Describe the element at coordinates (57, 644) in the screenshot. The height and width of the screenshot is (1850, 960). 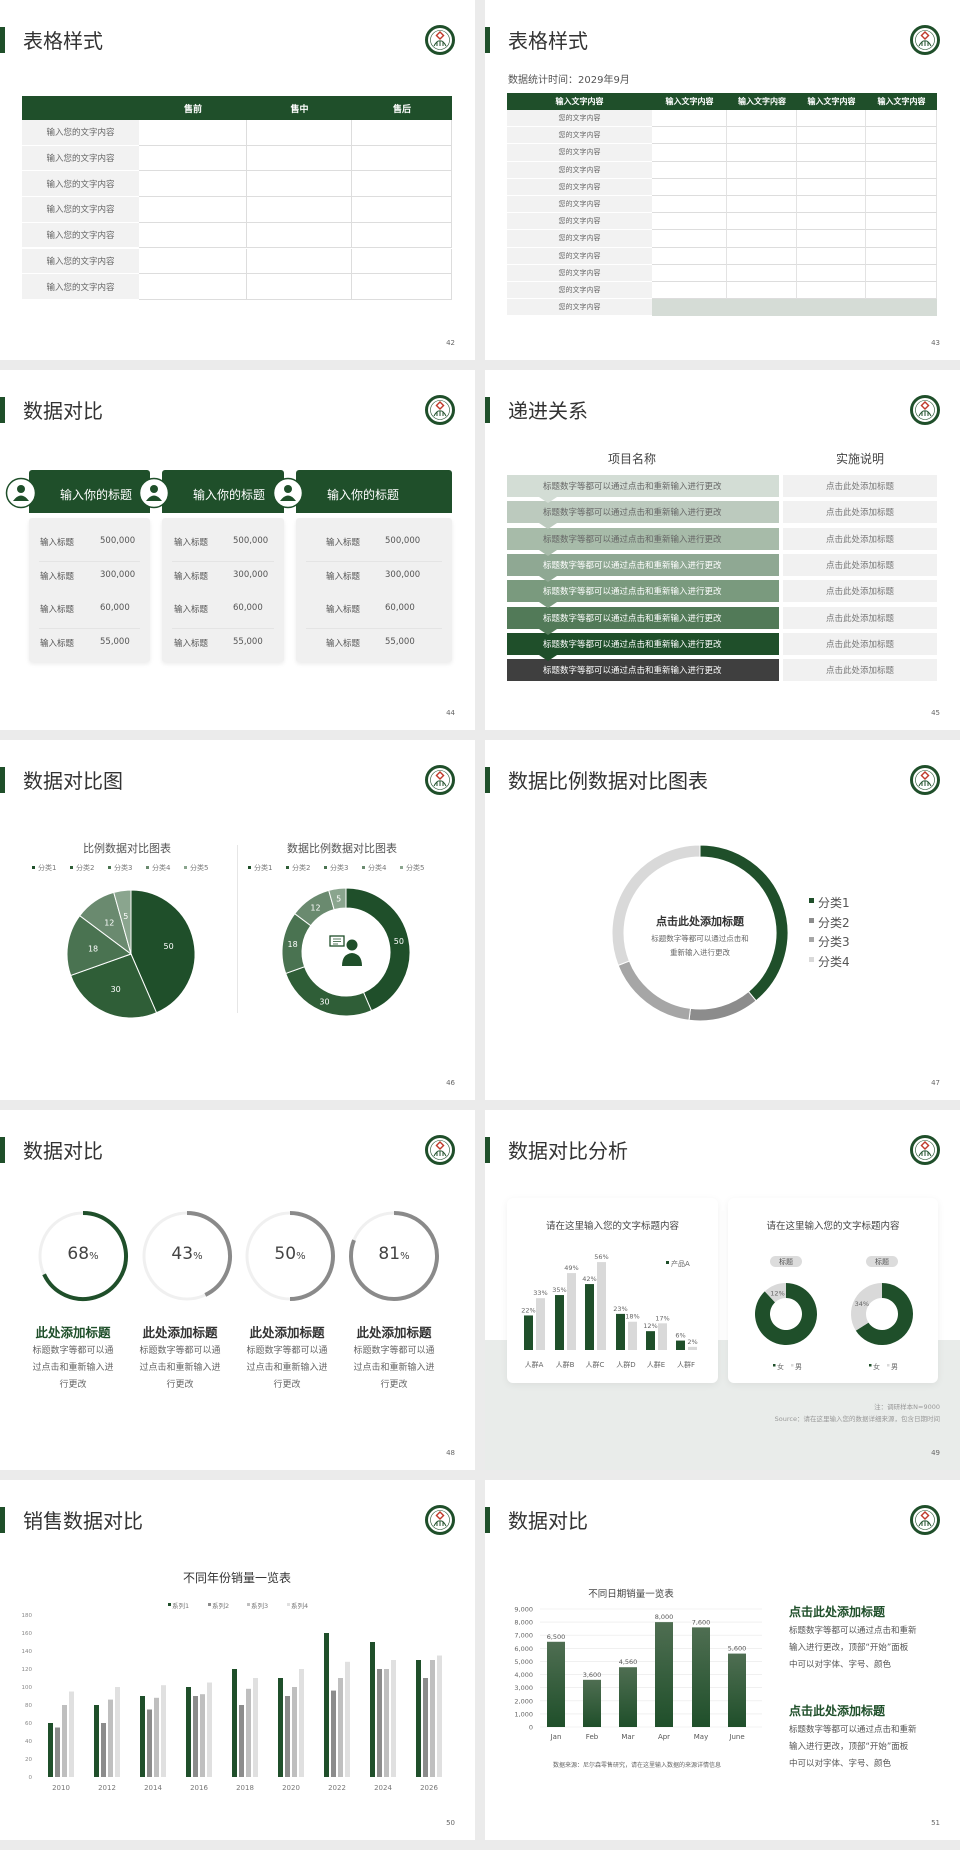
I see `row-label: 输入标题` at that location.